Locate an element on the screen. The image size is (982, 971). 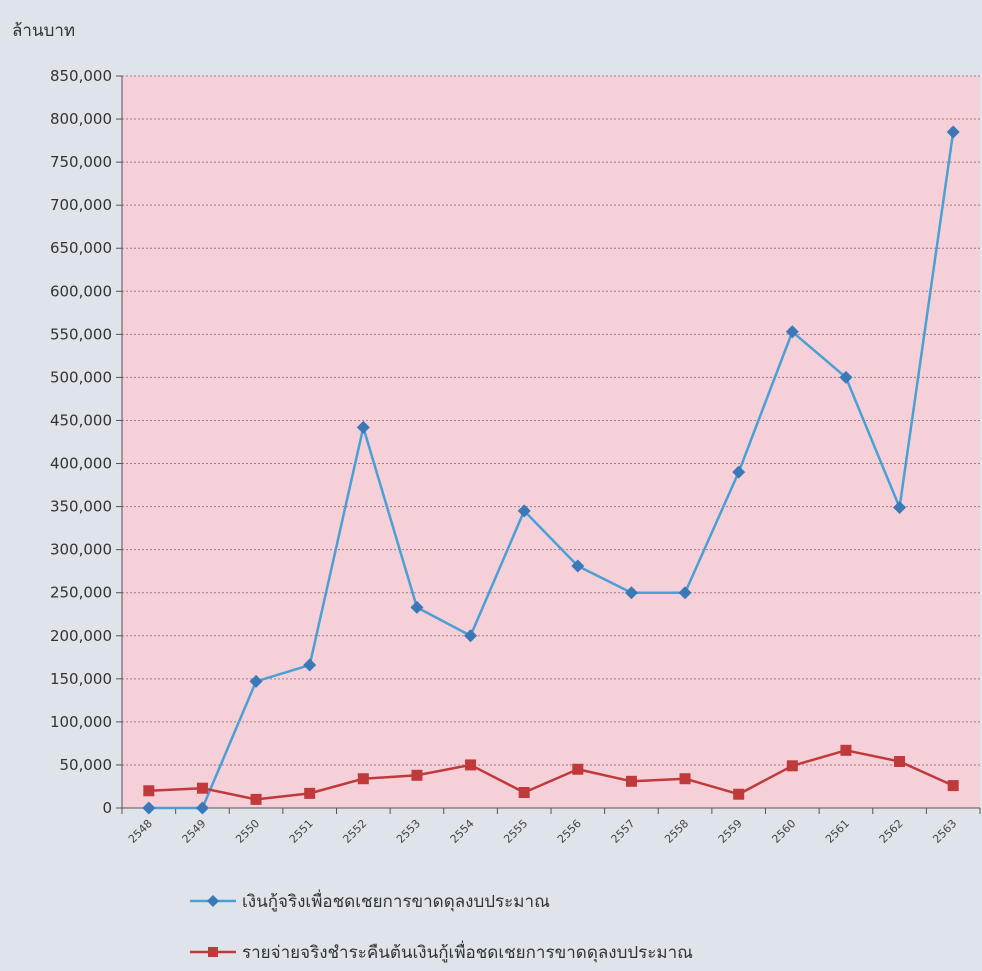
x-tick-label: 2549 is located at coordinates (194, 831).